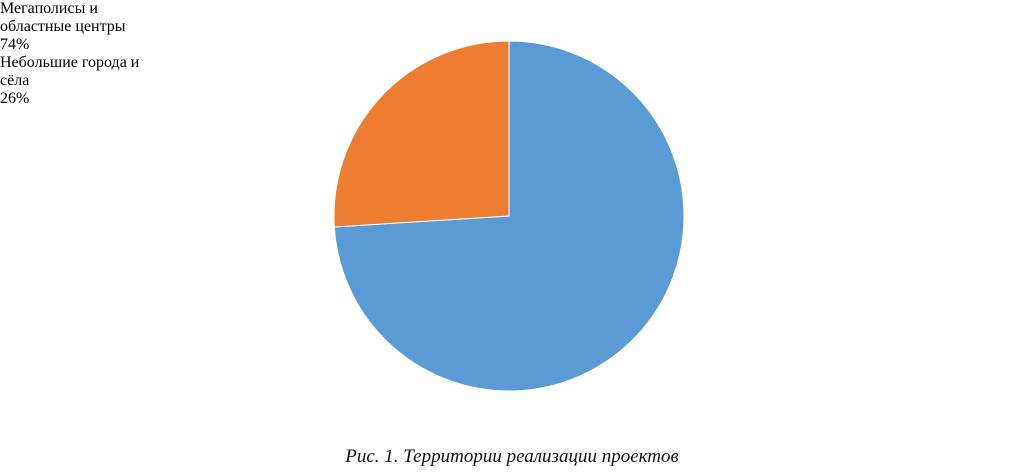 The height and width of the screenshot is (472, 1024). What do you see at coordinates (421, 134) in the screenshot?
I see `pie-slice` at bounding box center [421, 134].